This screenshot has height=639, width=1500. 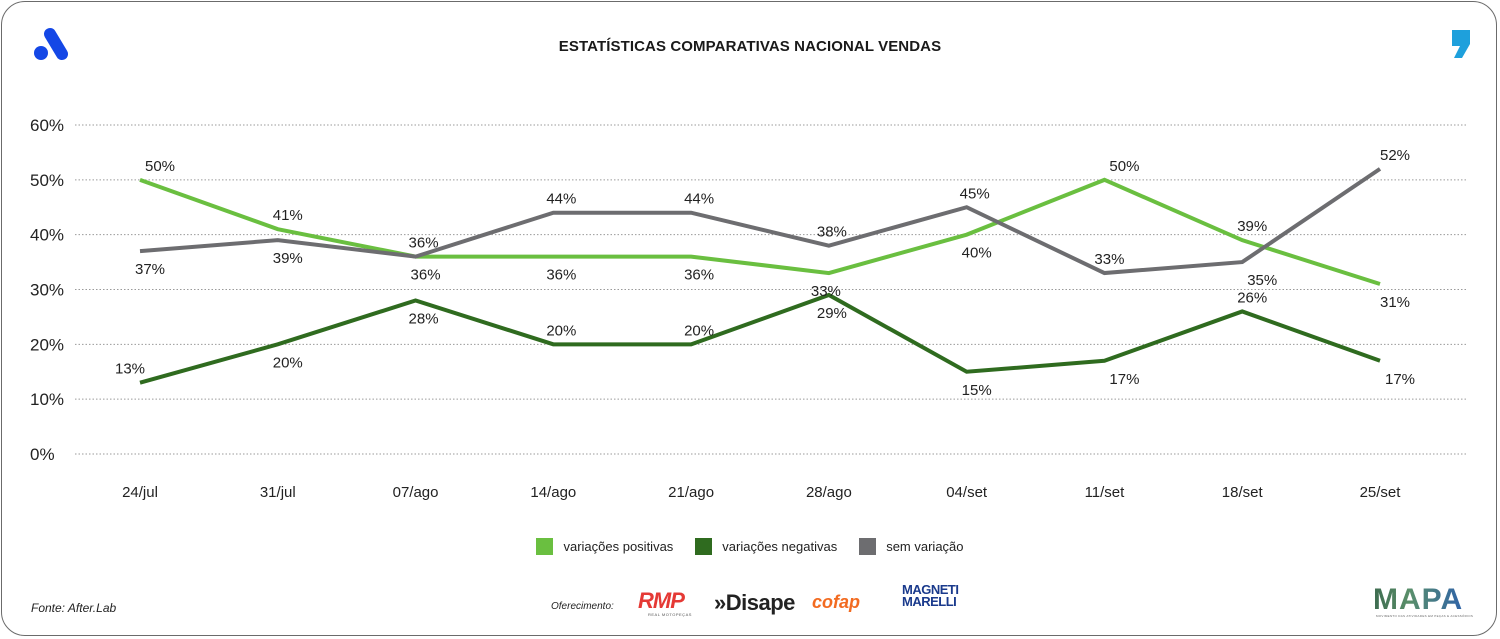 I want to click on data-label: 38%, so click(x=832, y=232).